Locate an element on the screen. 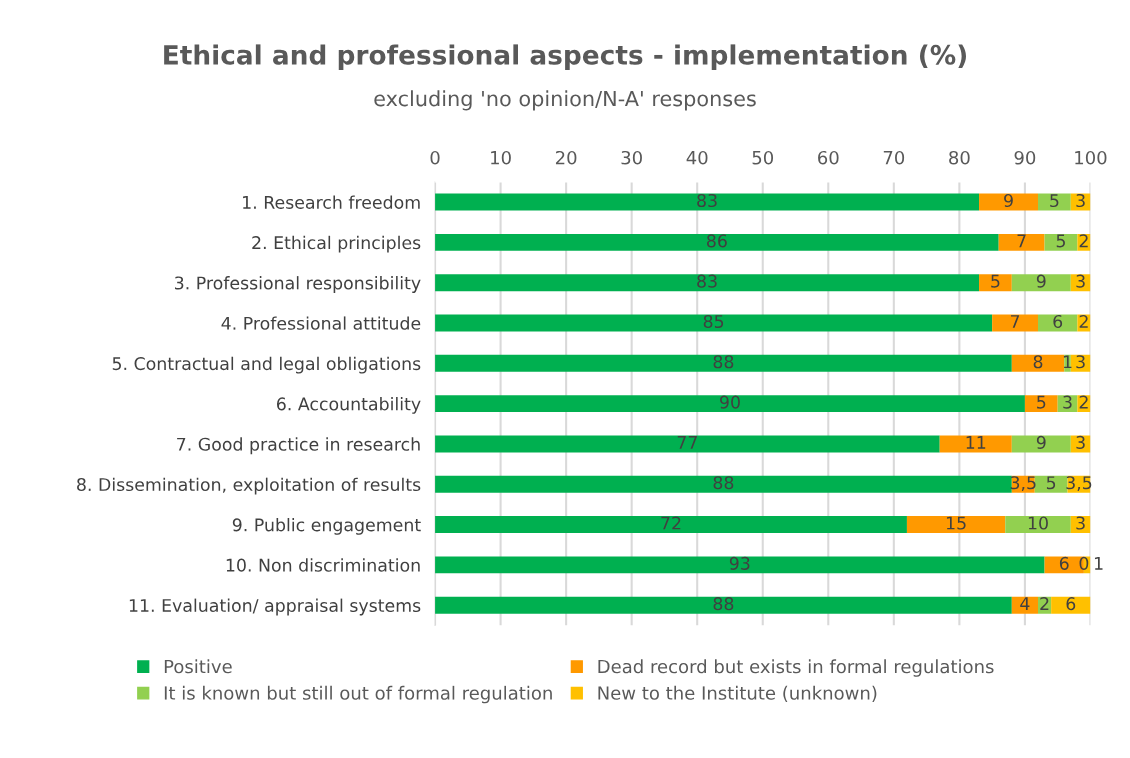 The height and width of the screenshot is (758, 1130). data-label: 1 is located at coordinates (1098, 563).